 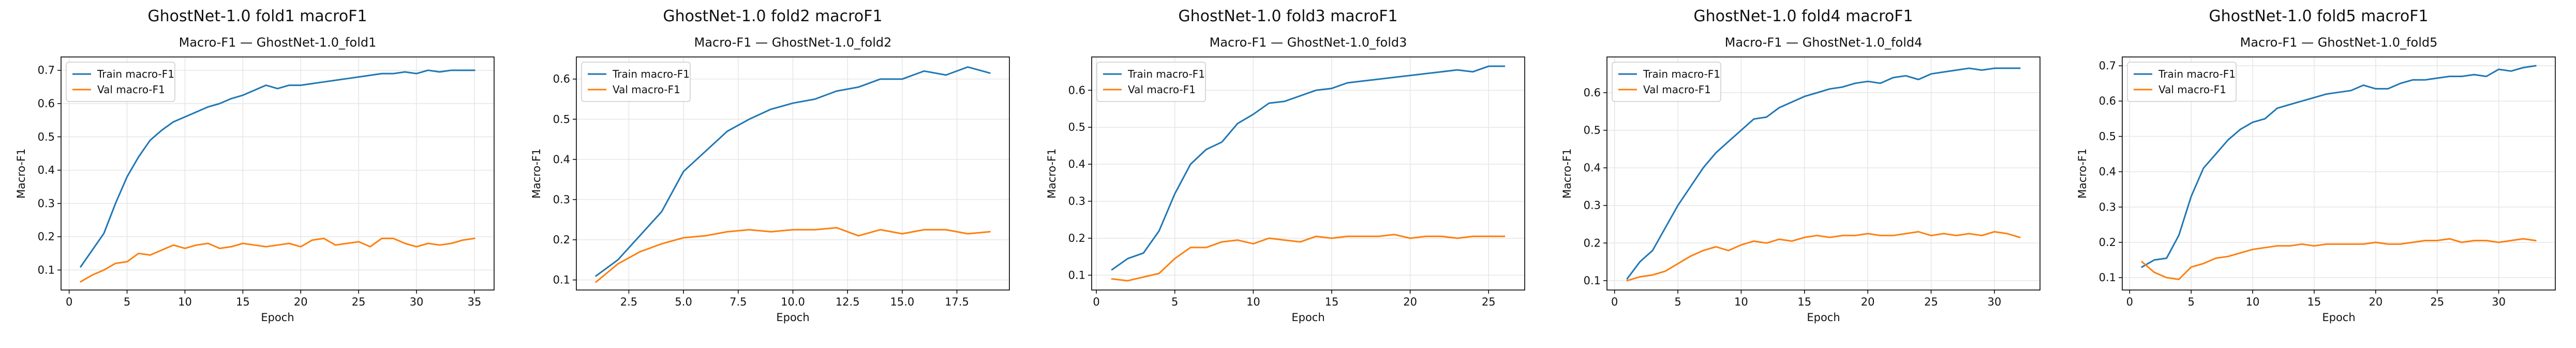 What do you see at coordinates (475, 302) in the screenshot?
I see `x-tick-label: 35` at bounding box center [475, 302].